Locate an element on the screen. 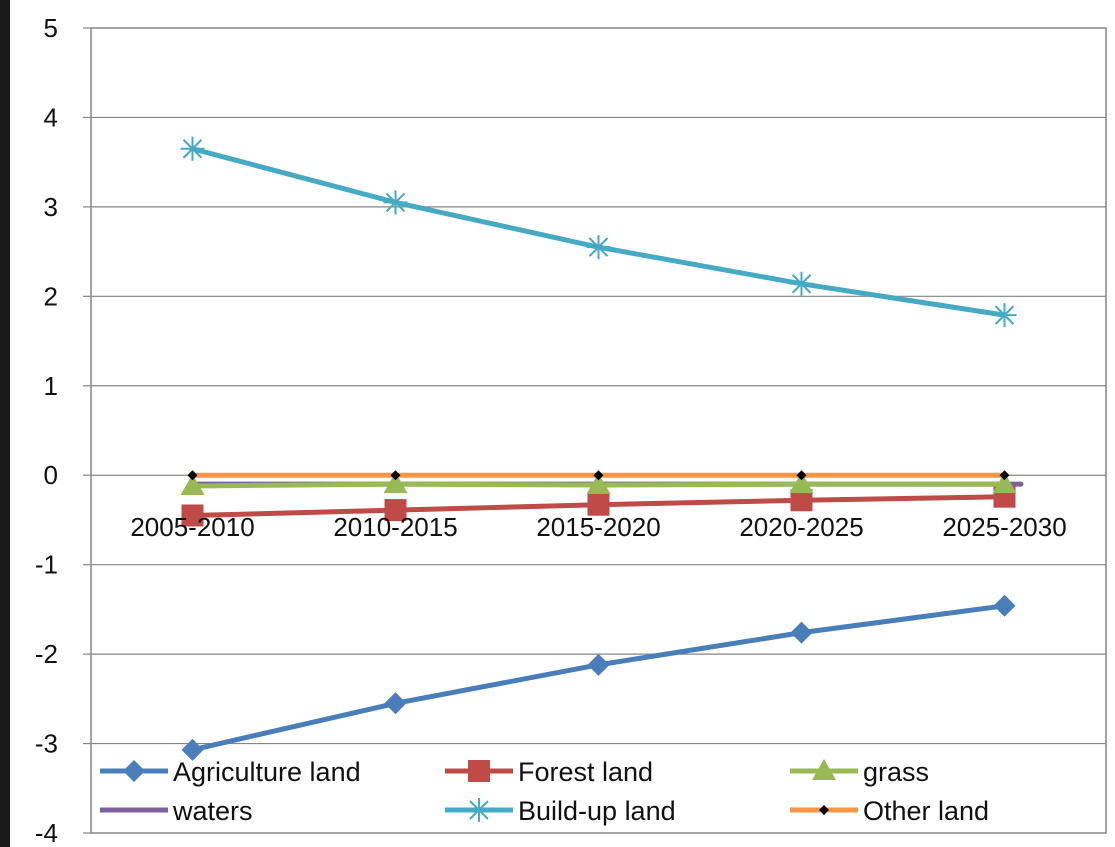 This screenshot has height=847, width=1115. y-tick-label: 1 is located at coordinates (51, 386).